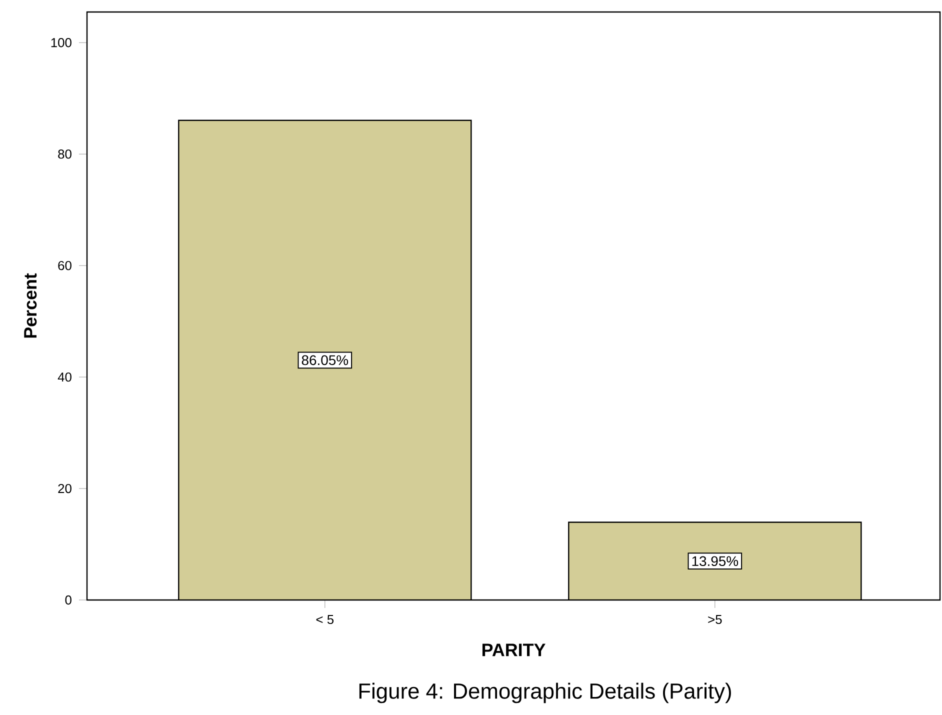 Image resolution: width=942 pixels, height=715 pixels. I want to click on data-label: 86.05%, so click(325, 360).